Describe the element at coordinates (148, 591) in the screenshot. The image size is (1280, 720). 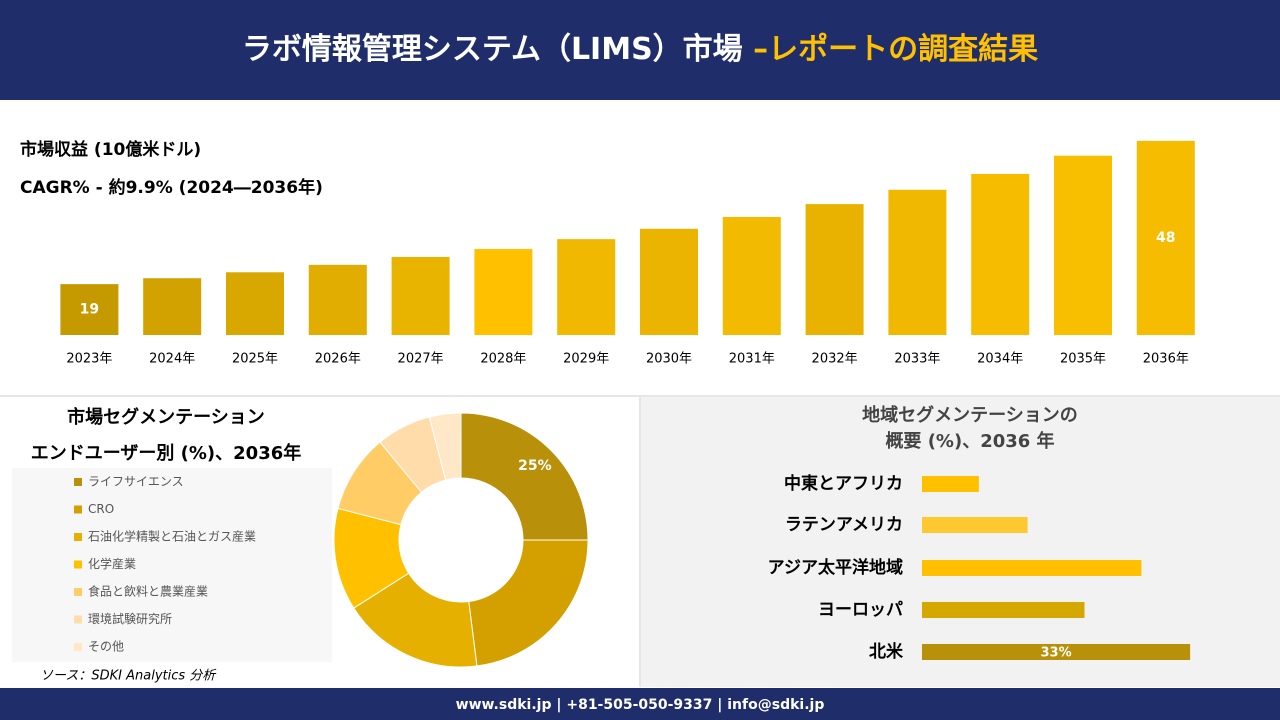
I see `legend-label: 食品と飲料と農業産業` at that location.